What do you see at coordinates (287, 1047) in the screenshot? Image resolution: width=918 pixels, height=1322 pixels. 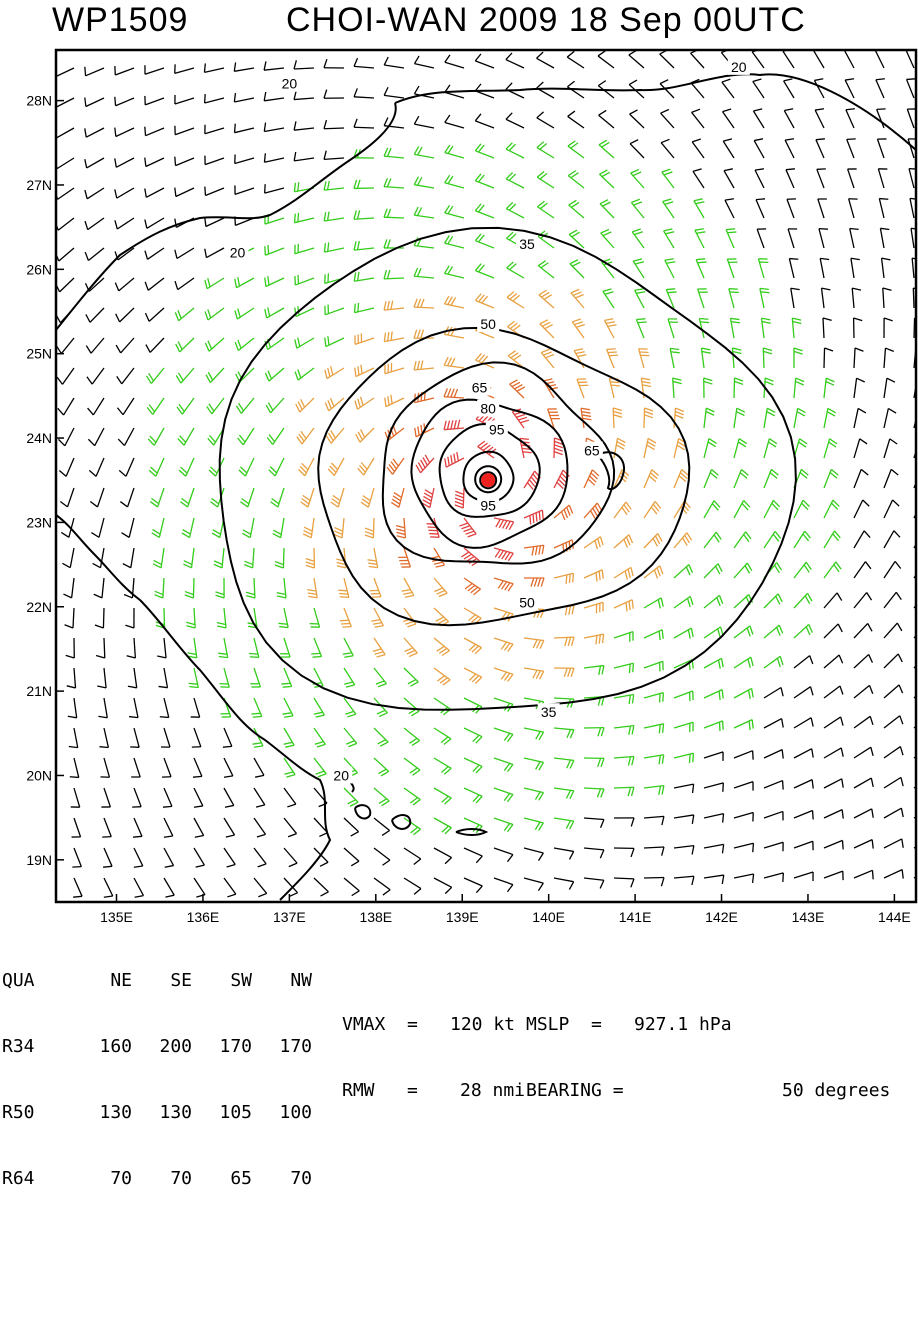 I see `cell-value: 170` at bounding box center [287, 1047].